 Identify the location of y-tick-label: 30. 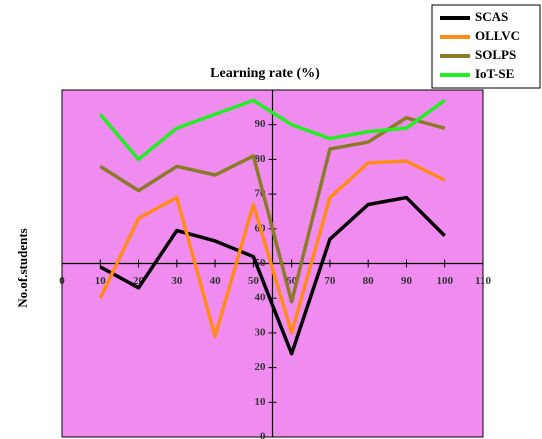
(261, 332).